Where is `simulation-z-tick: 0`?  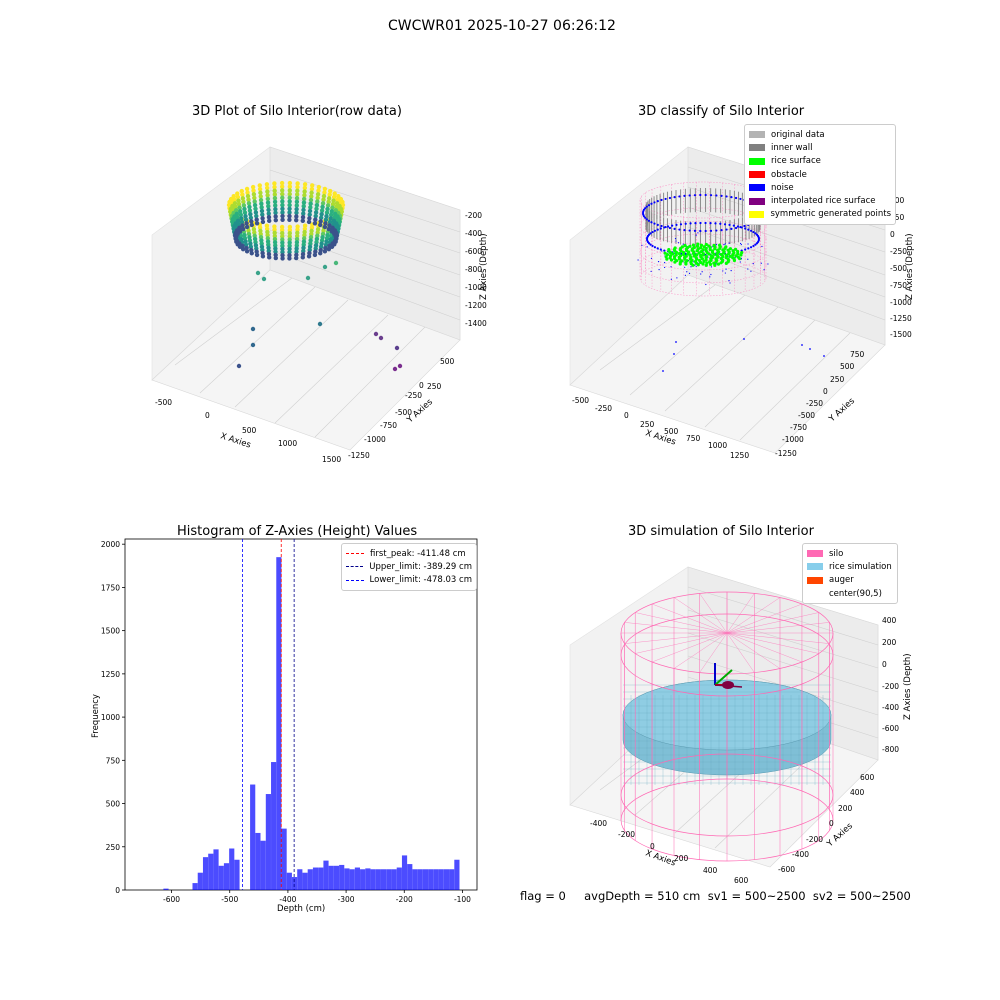 simulation-z-tick: 0 is located at coordinates (884, 664).